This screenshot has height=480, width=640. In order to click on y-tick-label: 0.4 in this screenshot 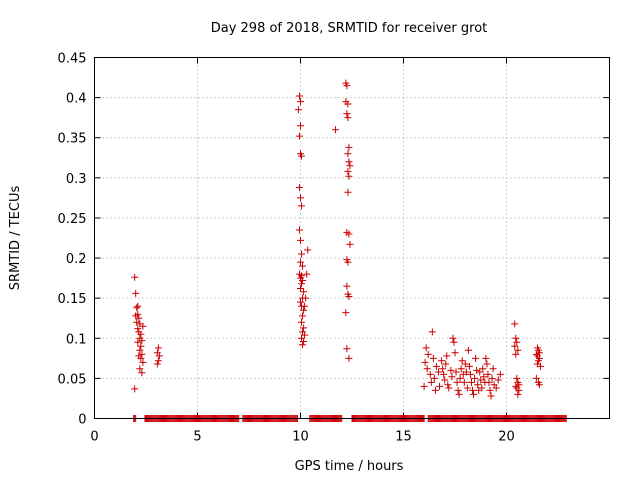, I will do `click(76, 99)`.